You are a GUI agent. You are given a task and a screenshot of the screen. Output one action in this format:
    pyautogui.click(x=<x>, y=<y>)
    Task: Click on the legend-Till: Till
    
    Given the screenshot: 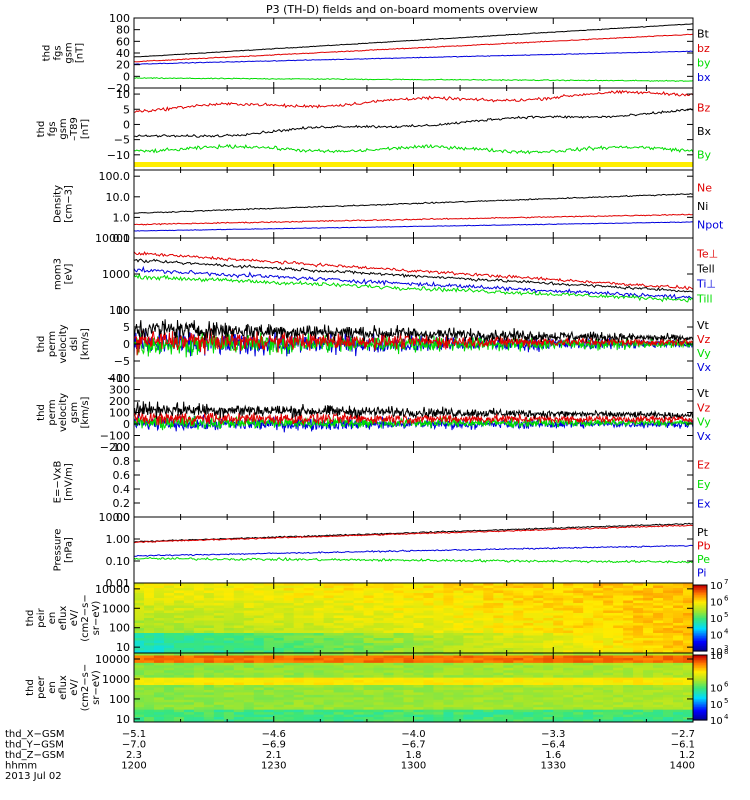 What is the action you would take?
    pyautogui.click(x=704, y=299)
    